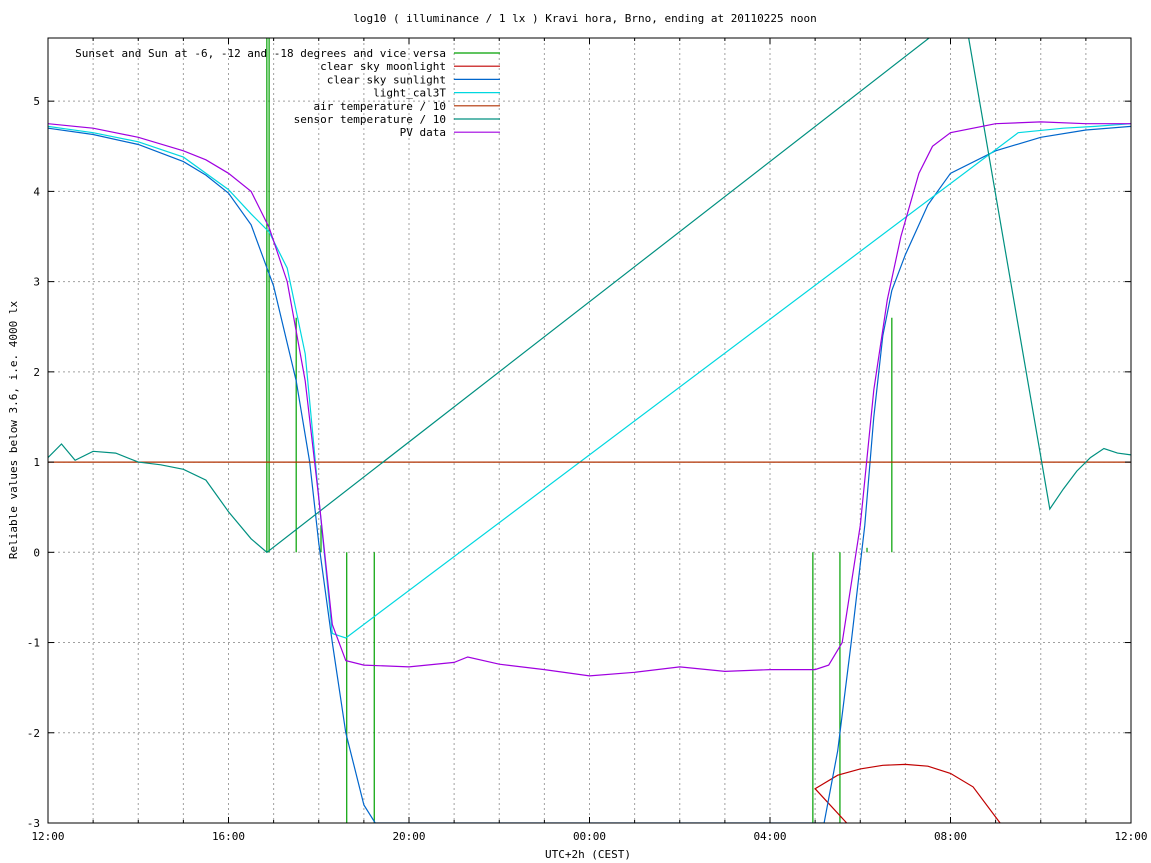 Image resolution: width=1151 pixels, height=863 pixels. Describe the element at coordinates (33, 733) in the screenshot. I see `y-tick-label: -2` at that location.